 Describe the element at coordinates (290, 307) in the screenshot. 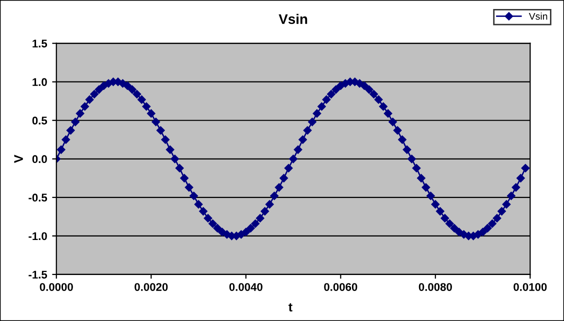

I see `x-axis-title: t` at that location.